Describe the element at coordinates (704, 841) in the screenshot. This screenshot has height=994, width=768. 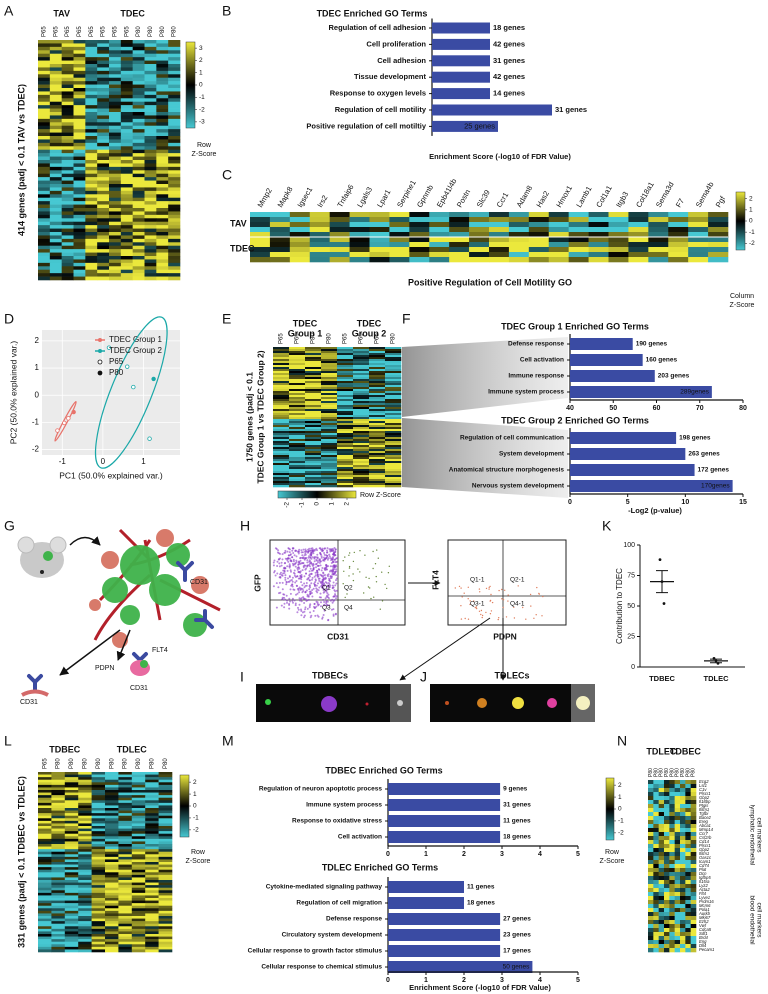
I see `gene-label: Cd14` at that location.